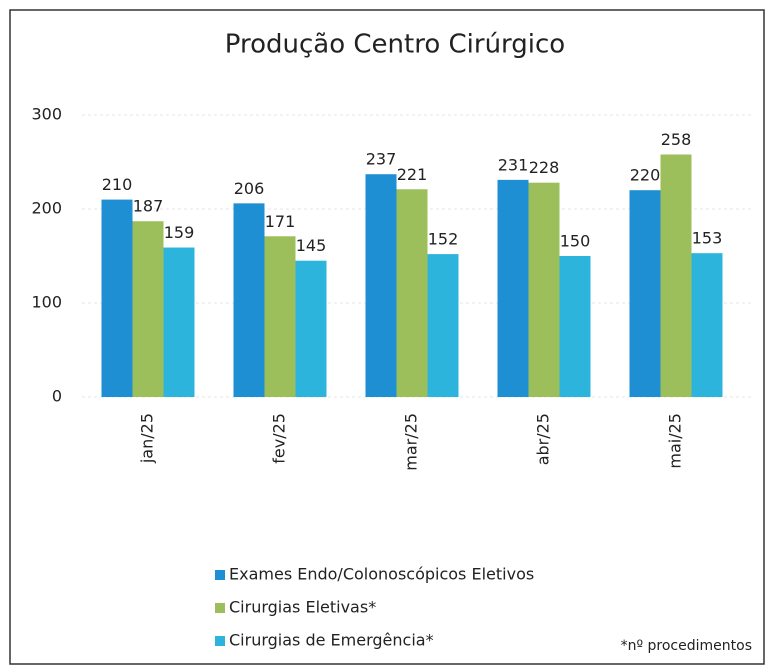 The width and height of the screenshot is (773, 672). Describe the element at coordinates (249, 188) in the screenshot. I see `data-label: 206` at that location.